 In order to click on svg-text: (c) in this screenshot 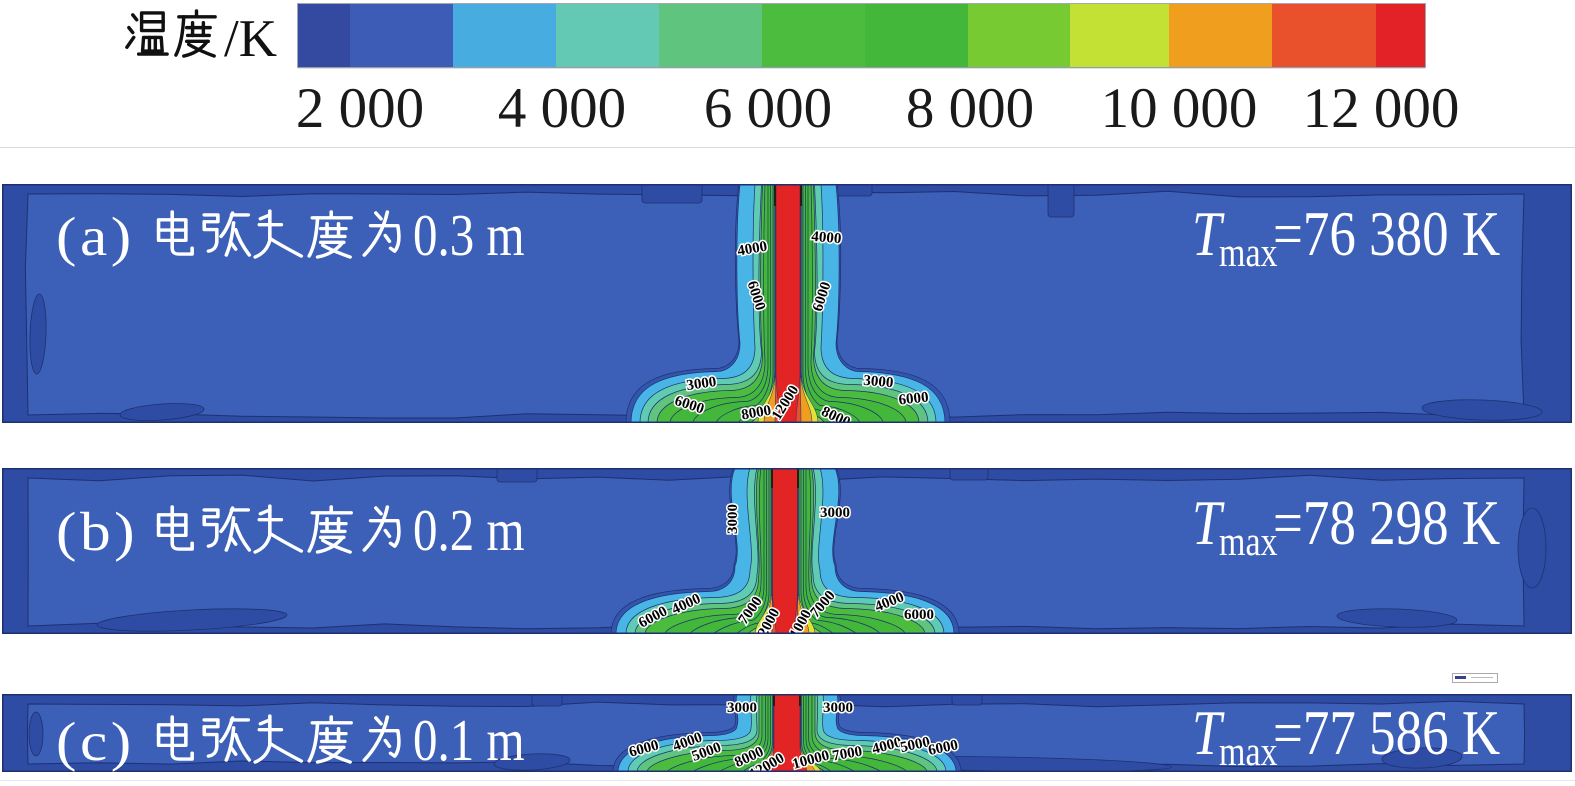, I will do `click(95, 741)`.